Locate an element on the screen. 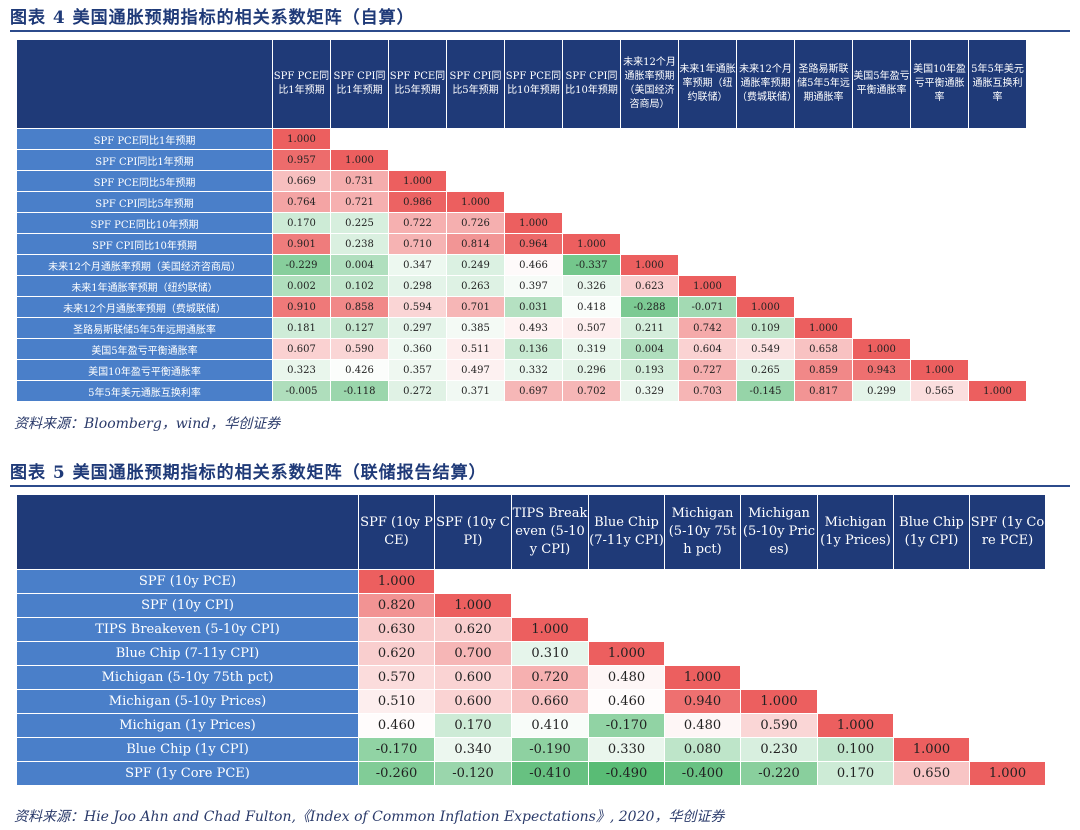  correlation-cell: 0.385 is located at coordinates (475, 328).